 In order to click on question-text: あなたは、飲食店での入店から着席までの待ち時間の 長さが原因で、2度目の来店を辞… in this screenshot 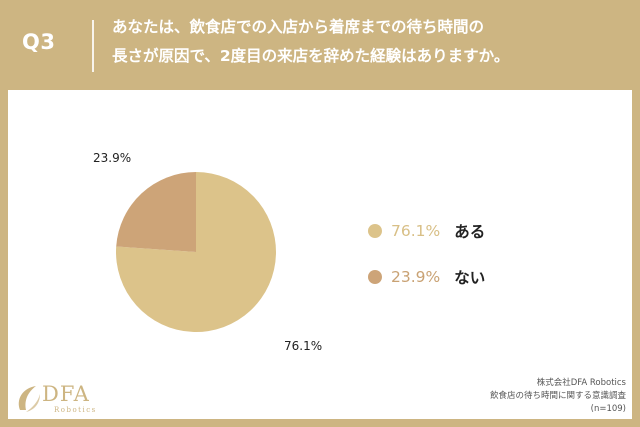, I will do `click(367, 42)`.